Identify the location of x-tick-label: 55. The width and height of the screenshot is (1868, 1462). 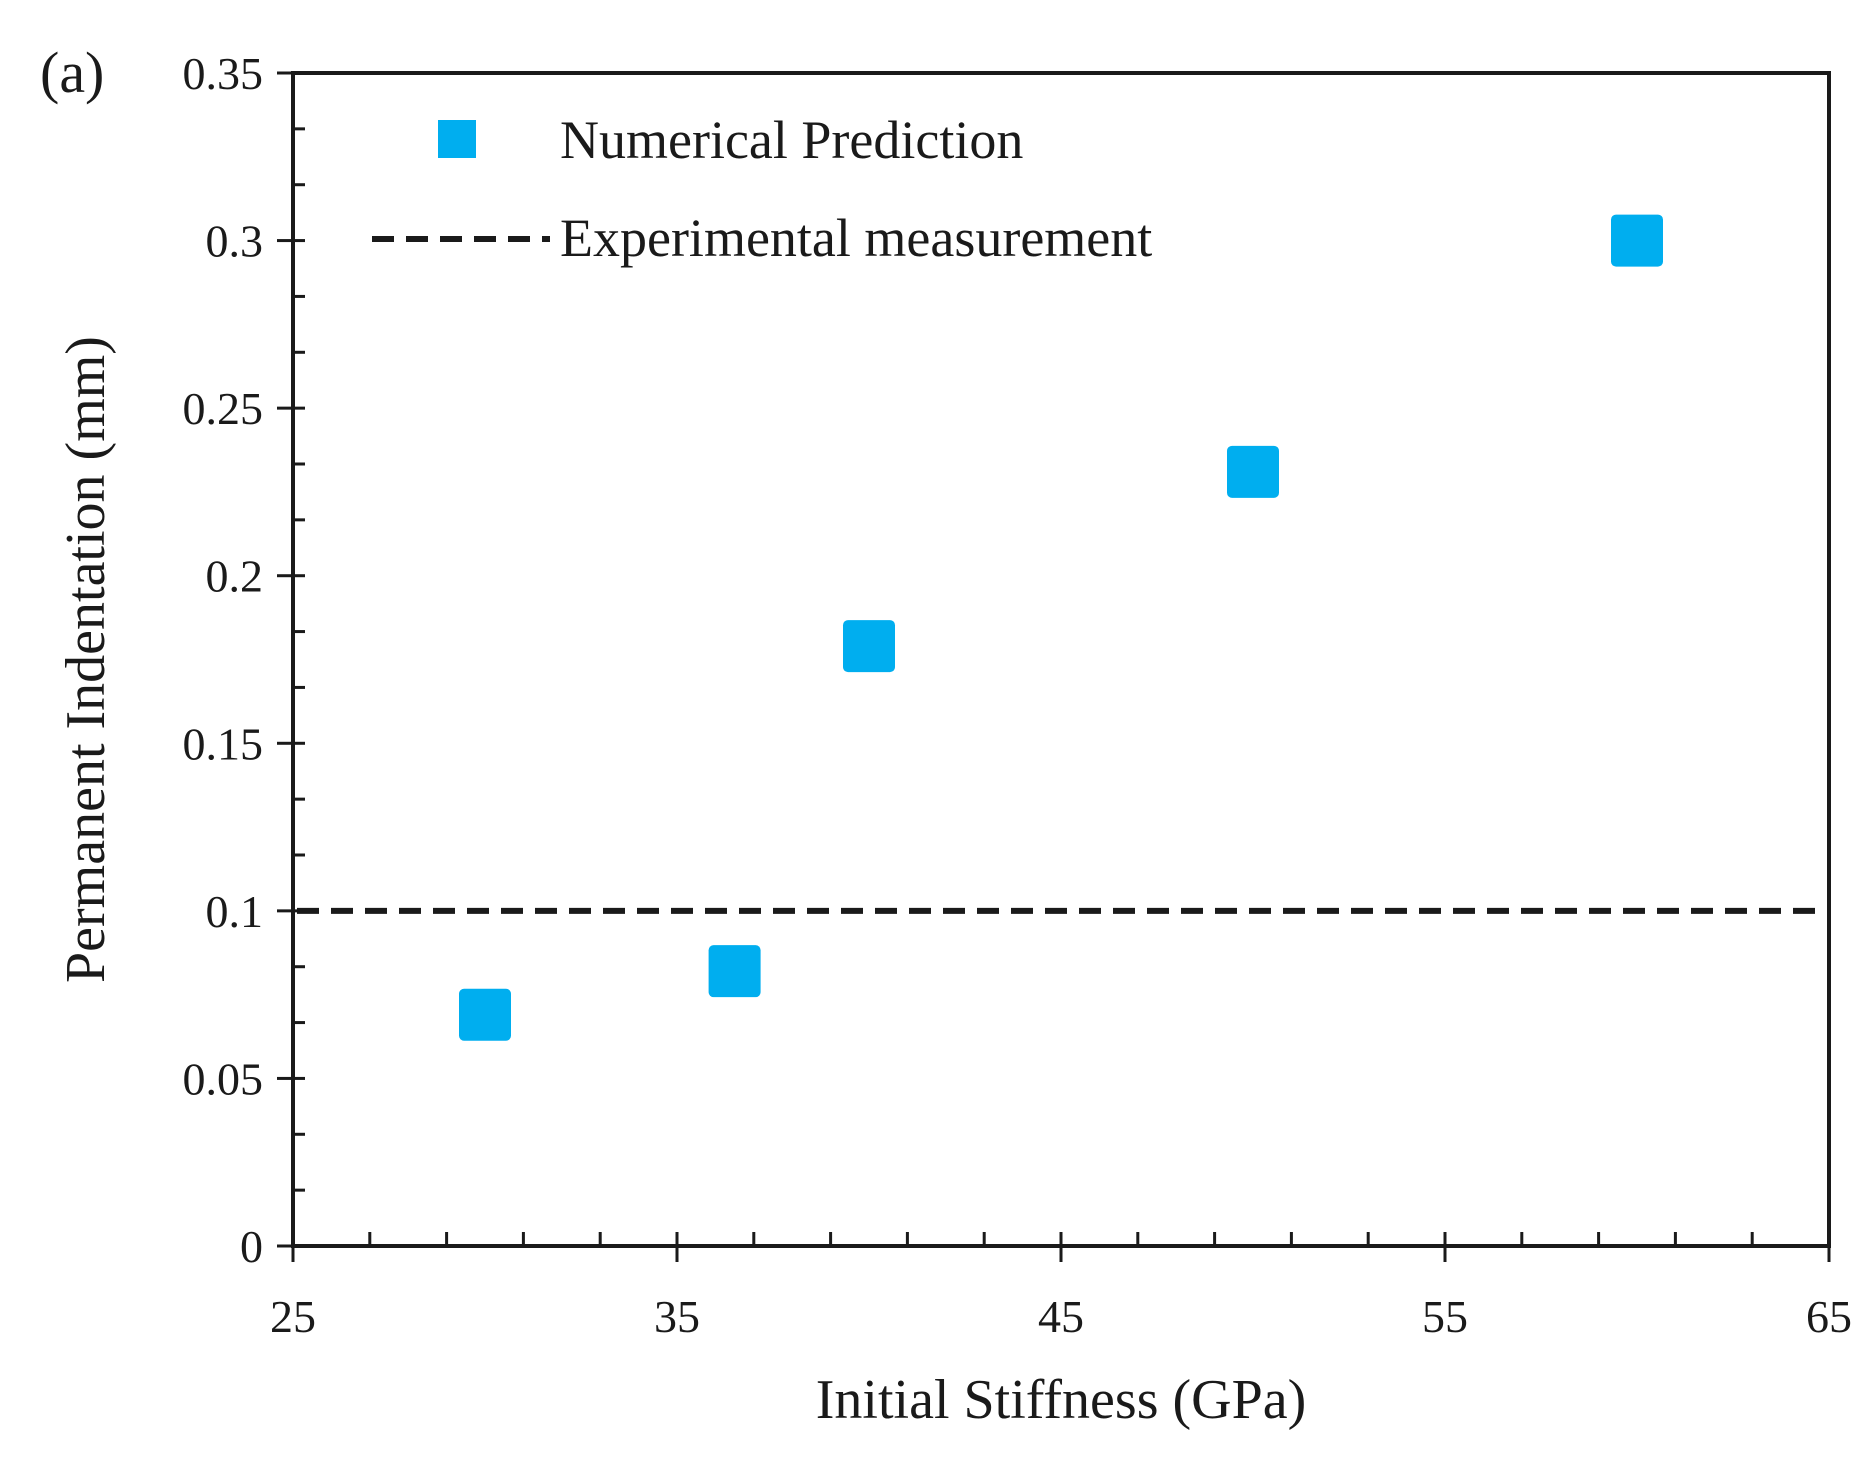
(1445, 1316).